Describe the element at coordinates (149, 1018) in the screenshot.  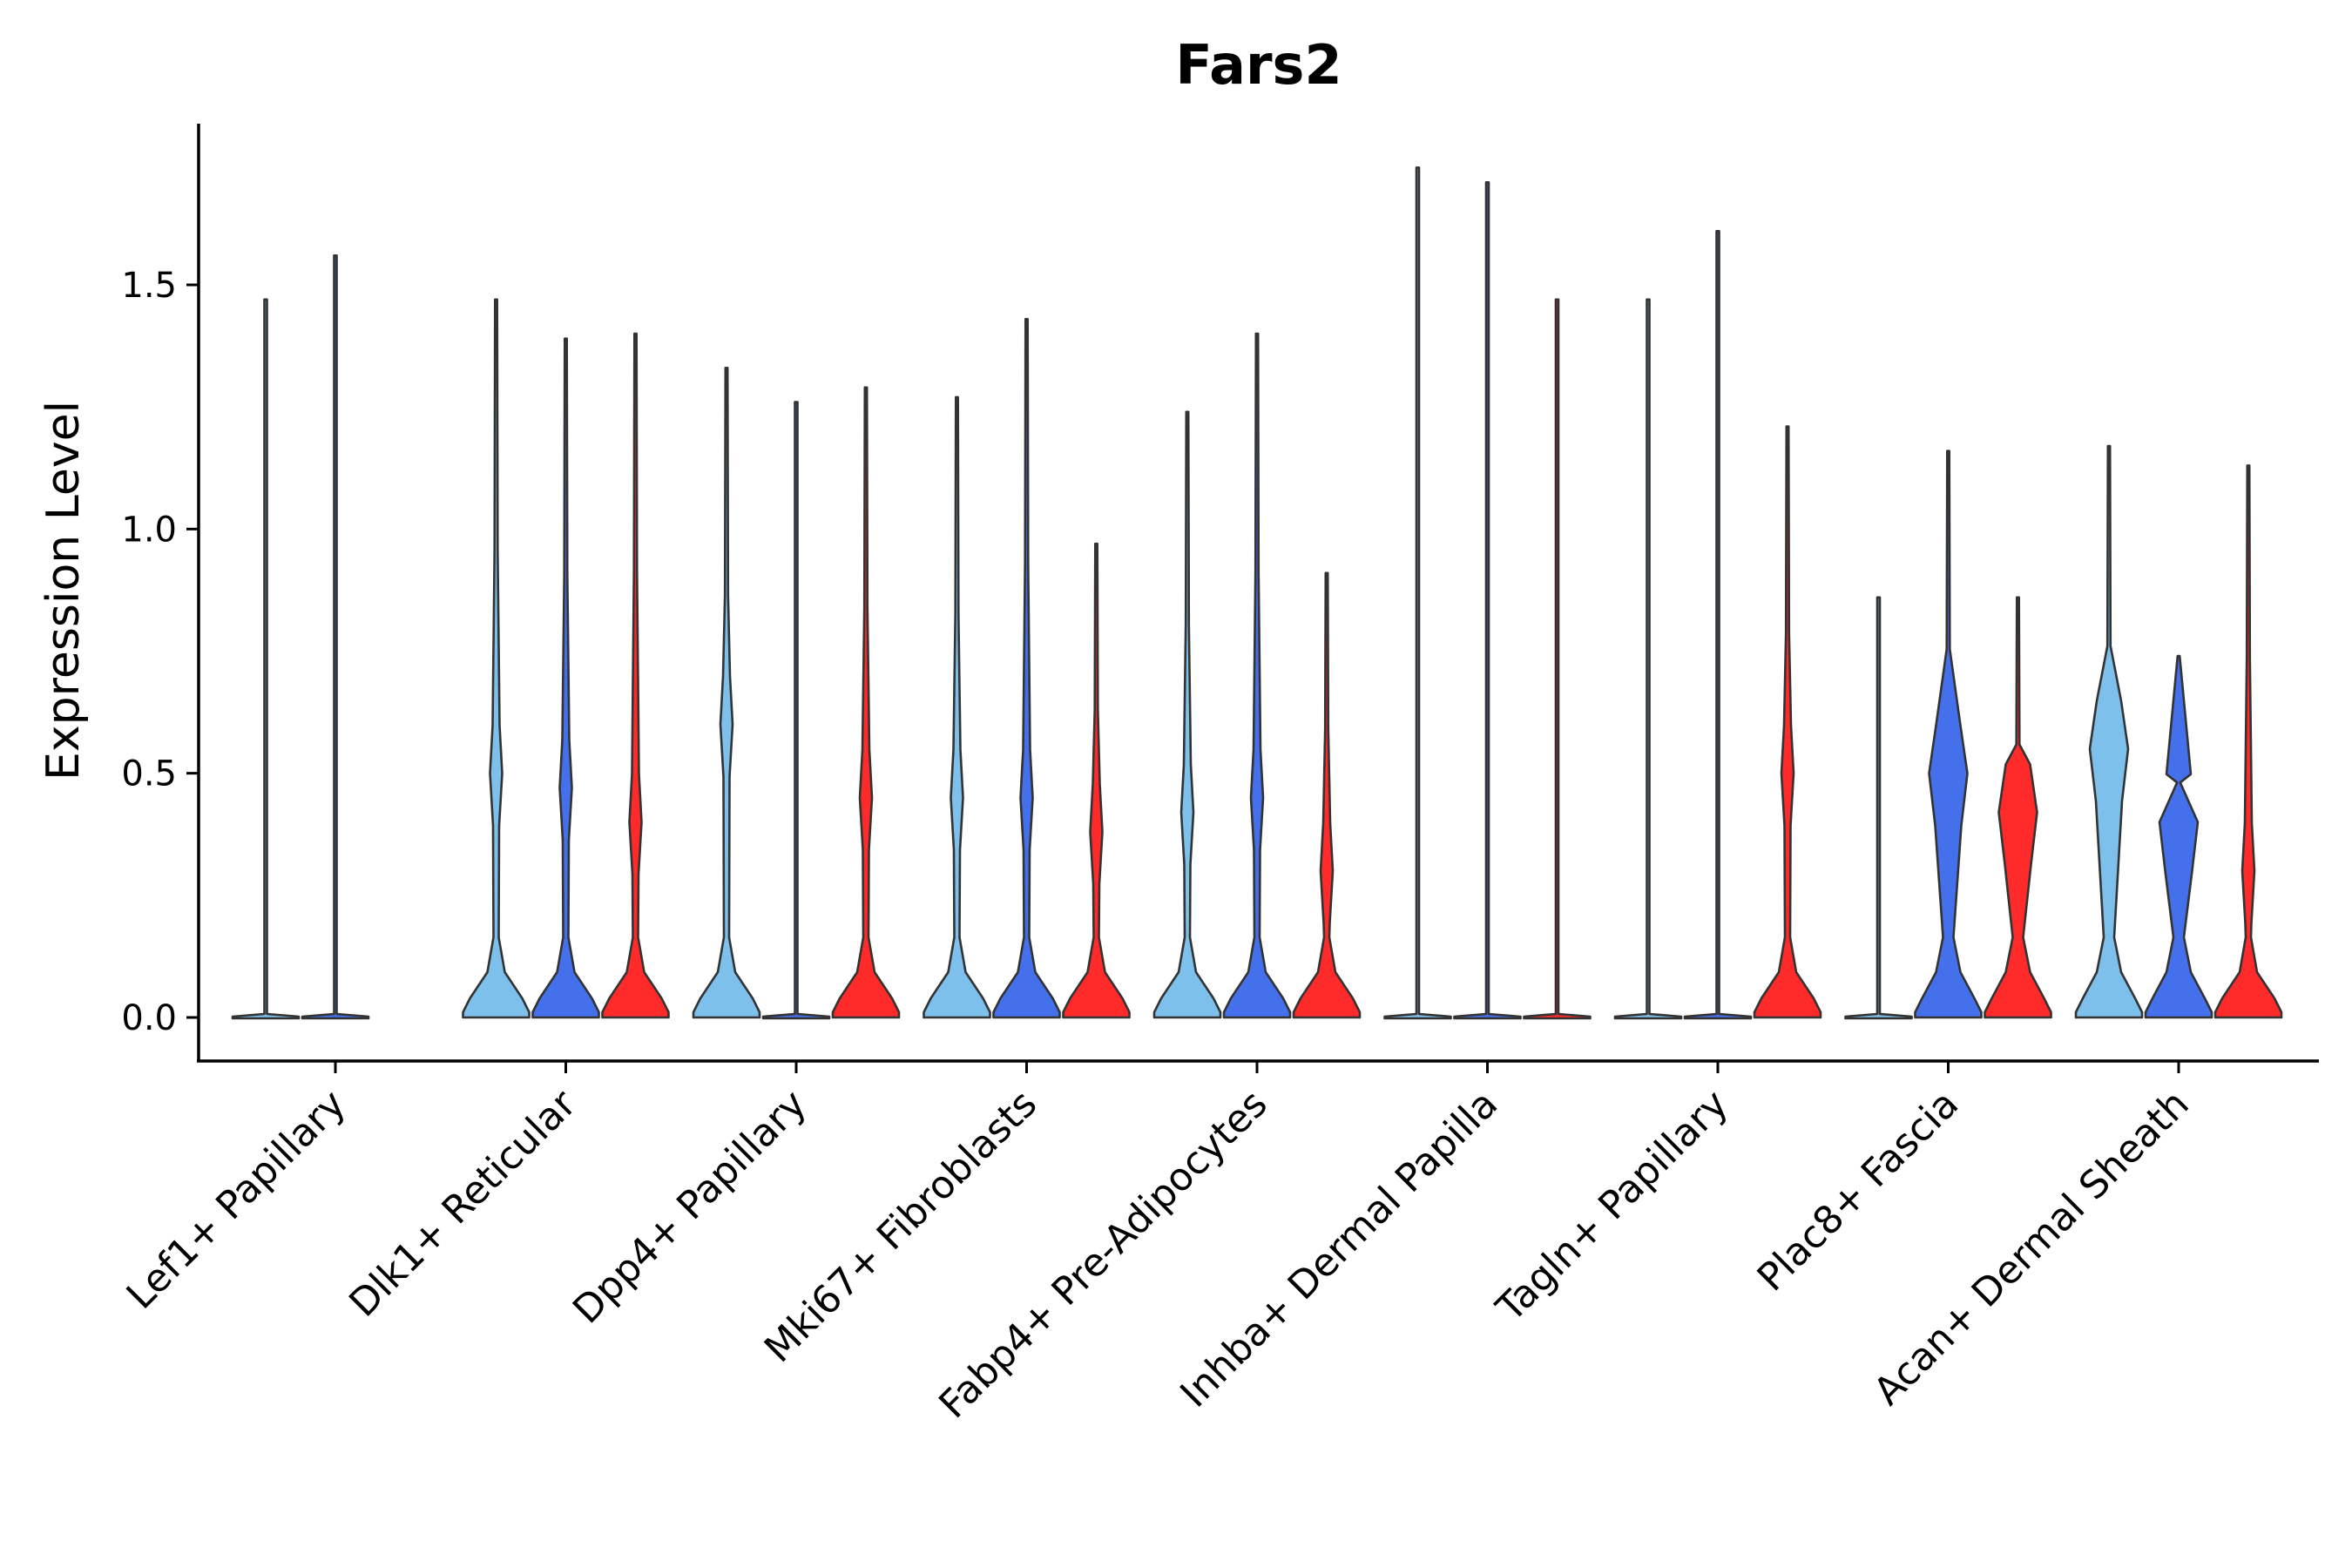
I see `y-tick-label: 0.0` at that location.